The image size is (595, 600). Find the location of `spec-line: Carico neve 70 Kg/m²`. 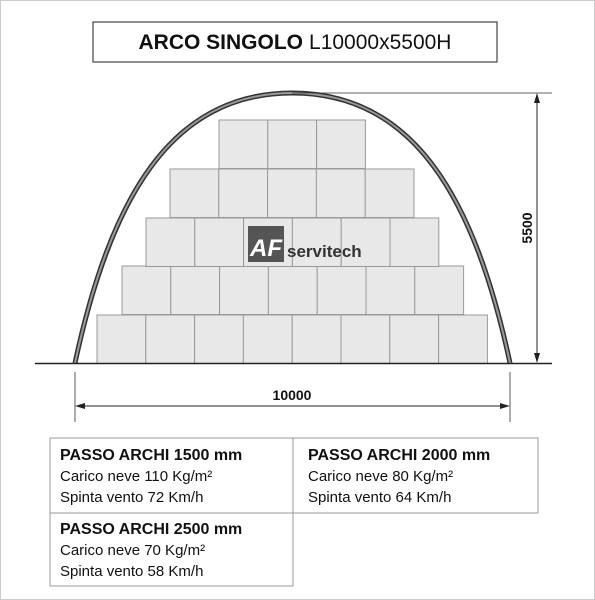

spec-line: Carico neve 70 Kg/m² is located at coordinates (132, 550).